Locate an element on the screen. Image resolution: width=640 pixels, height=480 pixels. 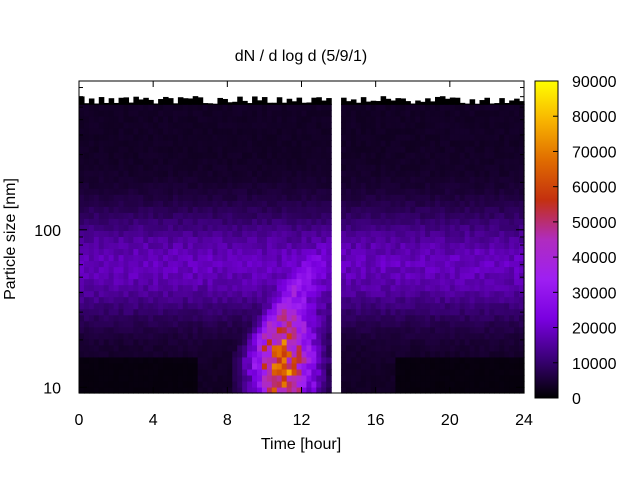
y-axis-label: Particle size [nm] is located at coordinates (10, 239).